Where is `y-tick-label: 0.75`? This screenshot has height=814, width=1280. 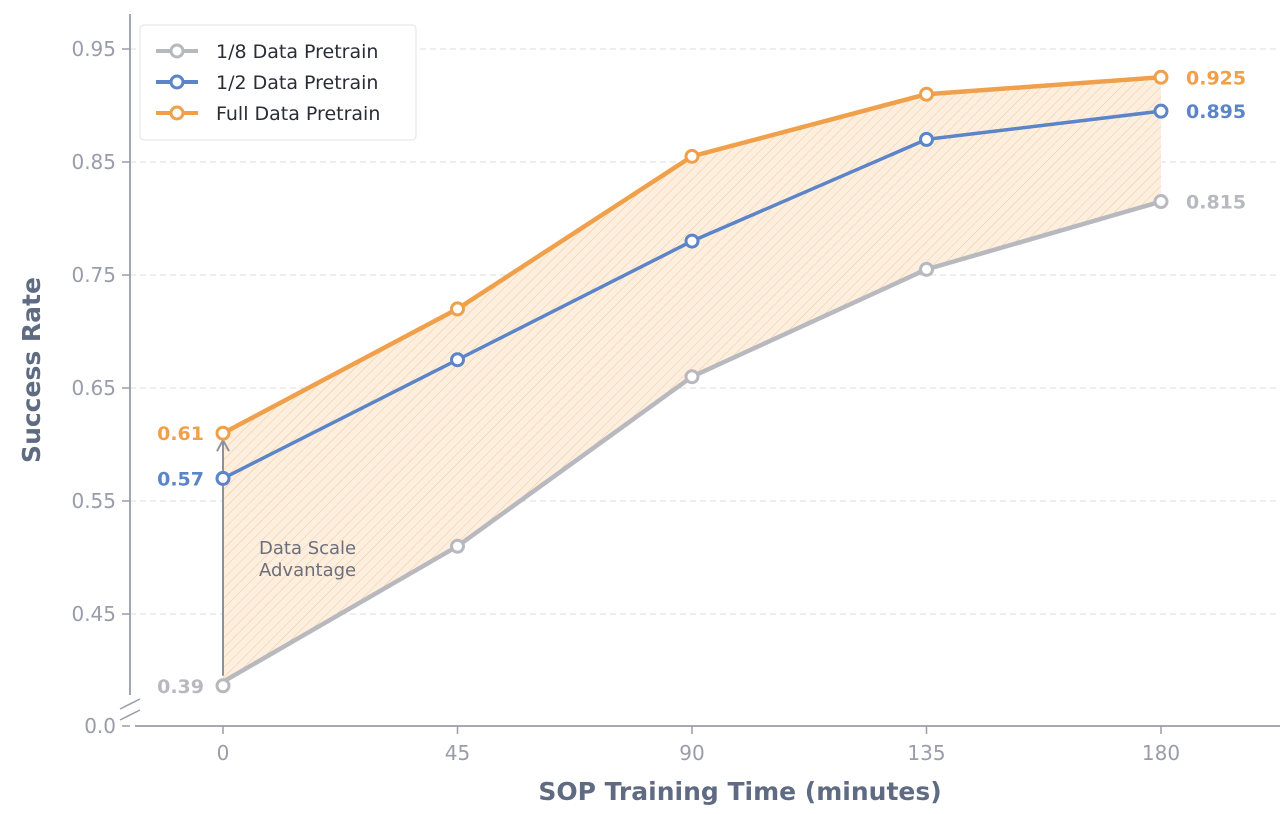 y-tick-label: 0.75 is located at coordinates (93, 275).